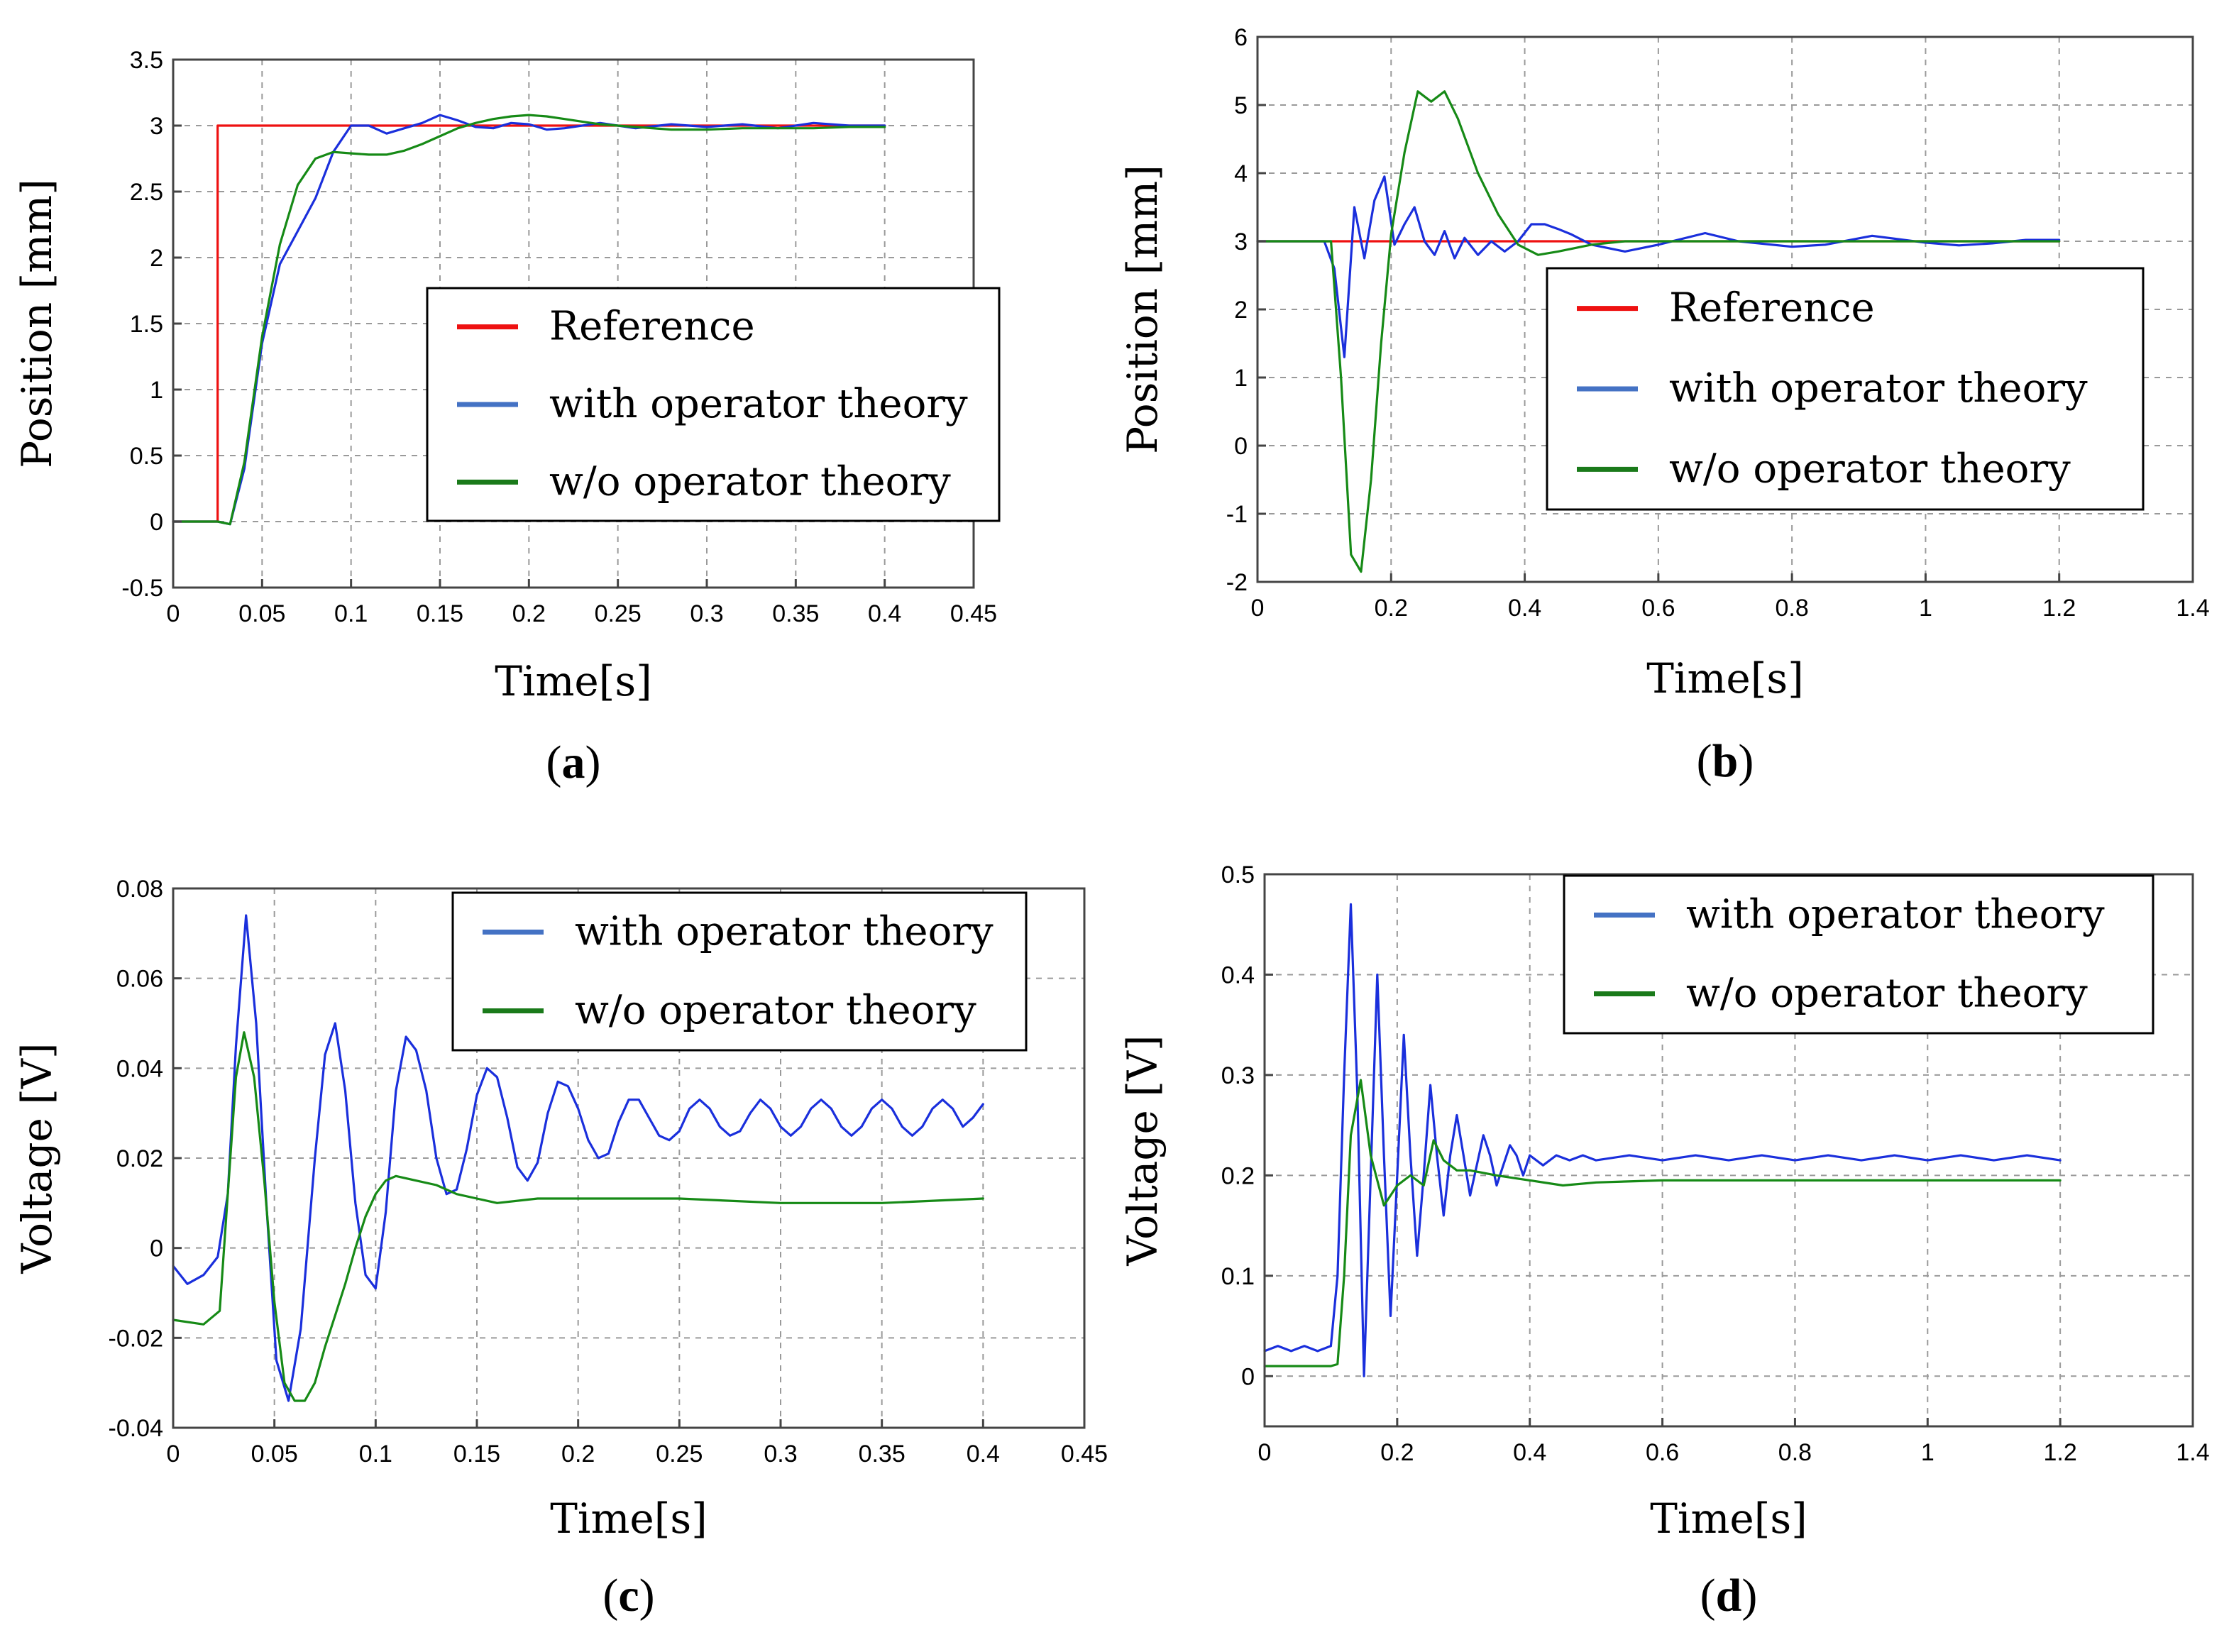 The height and width of the screenshot is (1652, 2229). Describe the element at coordinates (573, 763) in the screenshot. I see `panel-label: (a)` at that location.